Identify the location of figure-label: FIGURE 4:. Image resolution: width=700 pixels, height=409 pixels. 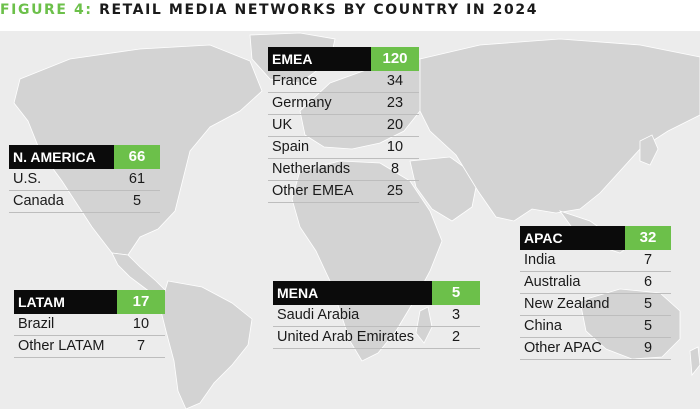
(46, 10).